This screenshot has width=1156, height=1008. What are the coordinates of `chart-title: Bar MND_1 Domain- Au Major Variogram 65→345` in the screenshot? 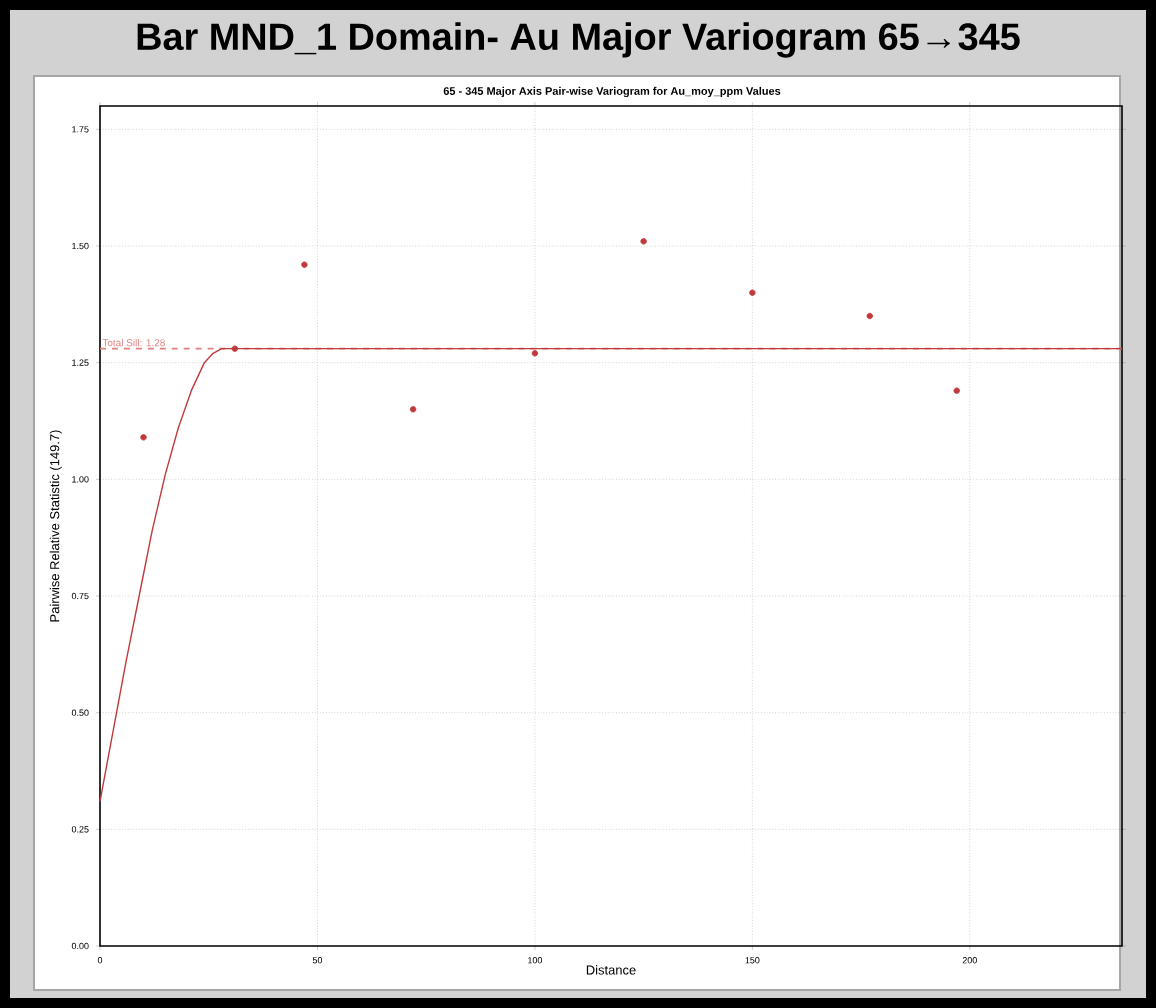 It's located at (578, 40).